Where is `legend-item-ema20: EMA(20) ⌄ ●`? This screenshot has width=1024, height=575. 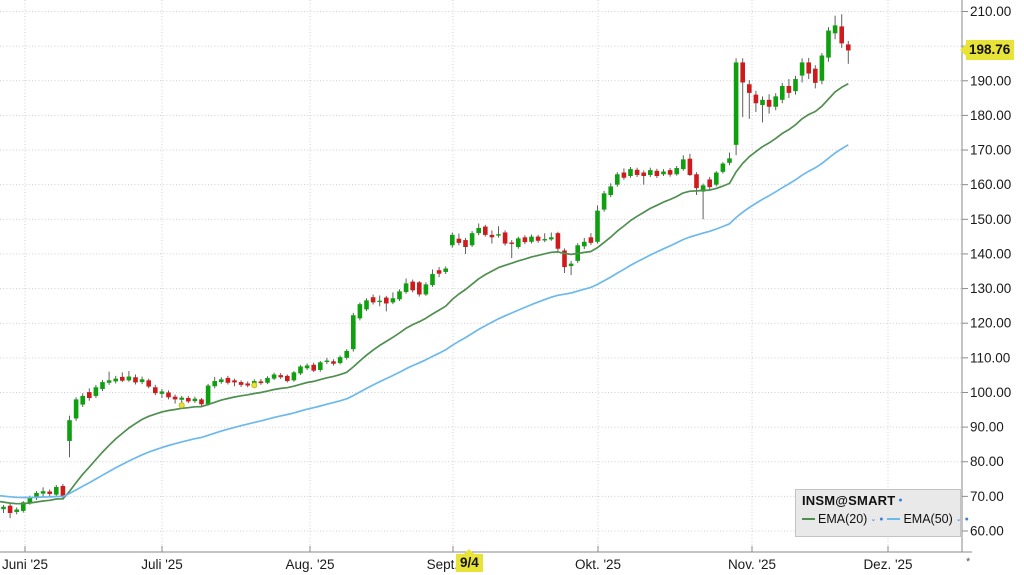 legend-item-ema20: EMA(20) ⌄ ● is located at coordinates (842, 519).